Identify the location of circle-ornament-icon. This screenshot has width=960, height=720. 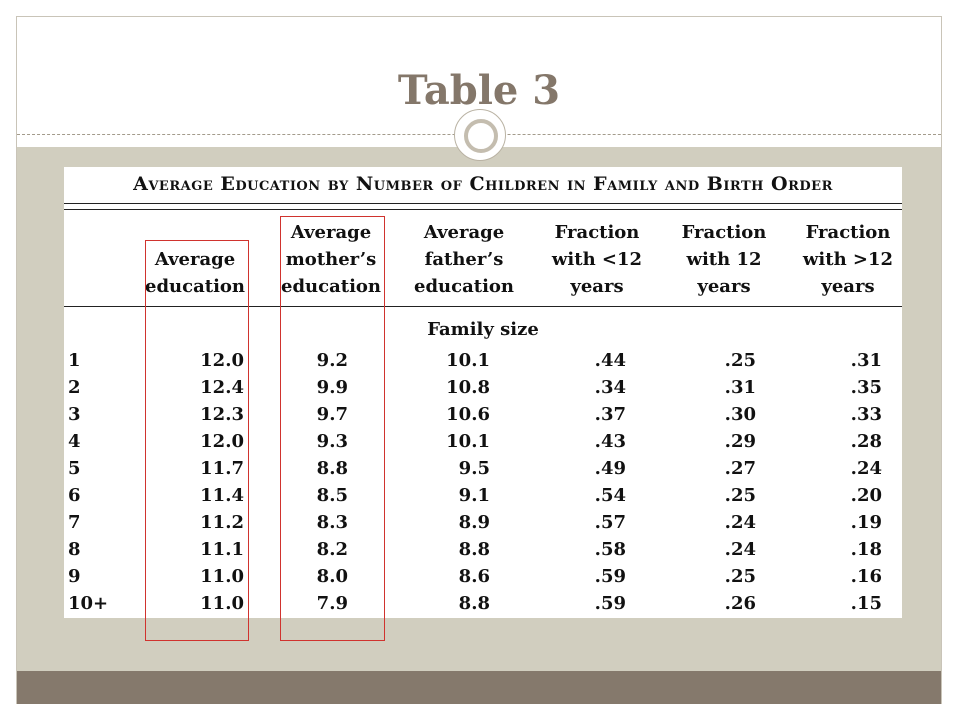
(480, 135).